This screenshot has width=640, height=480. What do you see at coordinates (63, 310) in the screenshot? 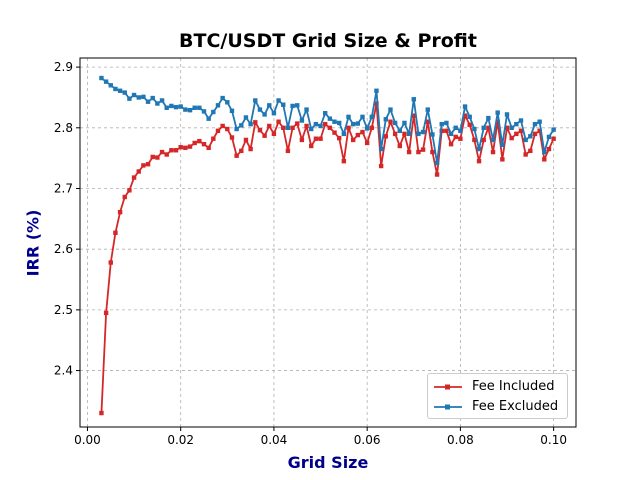
I see `y-tick-label: 2.5` at bounding box center [63, 310].